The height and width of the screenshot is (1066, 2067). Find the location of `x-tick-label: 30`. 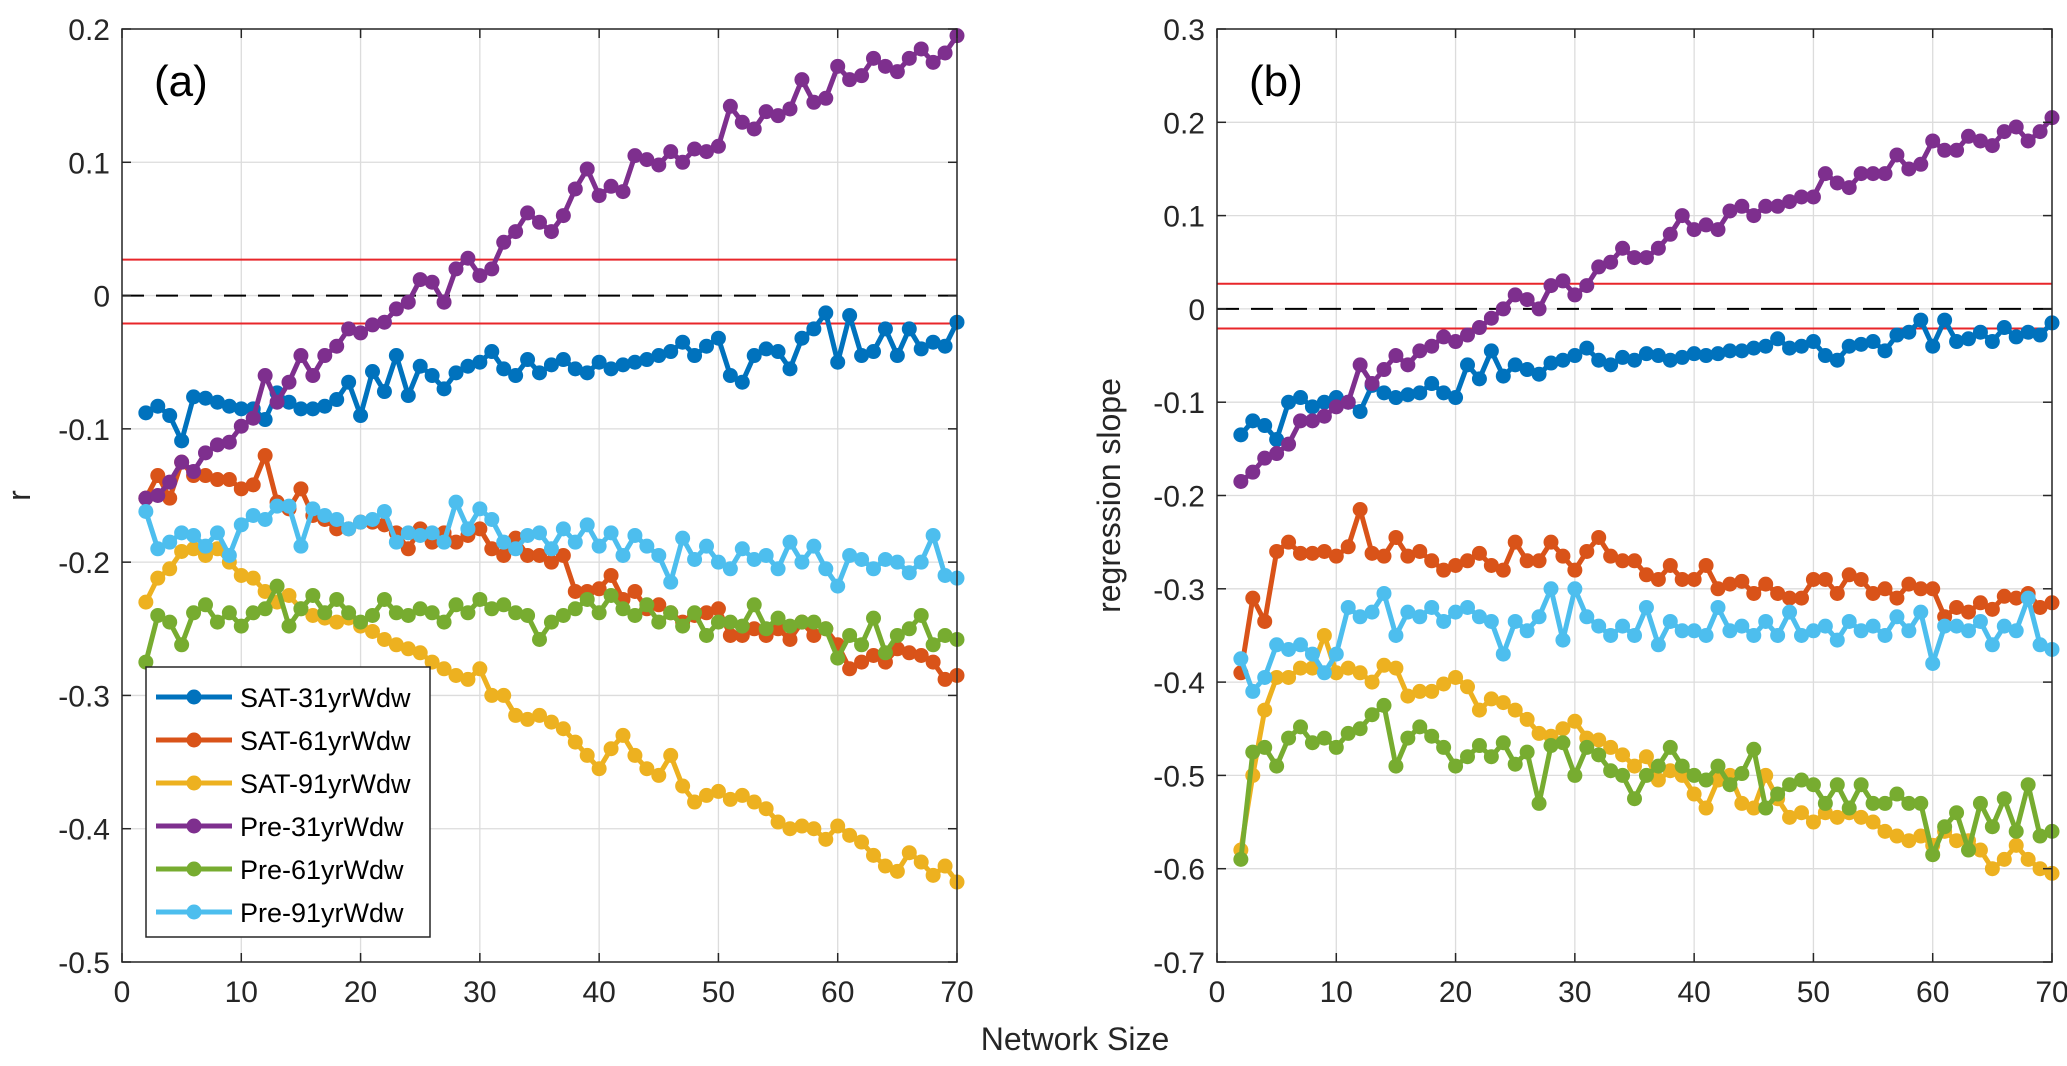

x-tick-label: 30 is located at coordinates (1574, 992).